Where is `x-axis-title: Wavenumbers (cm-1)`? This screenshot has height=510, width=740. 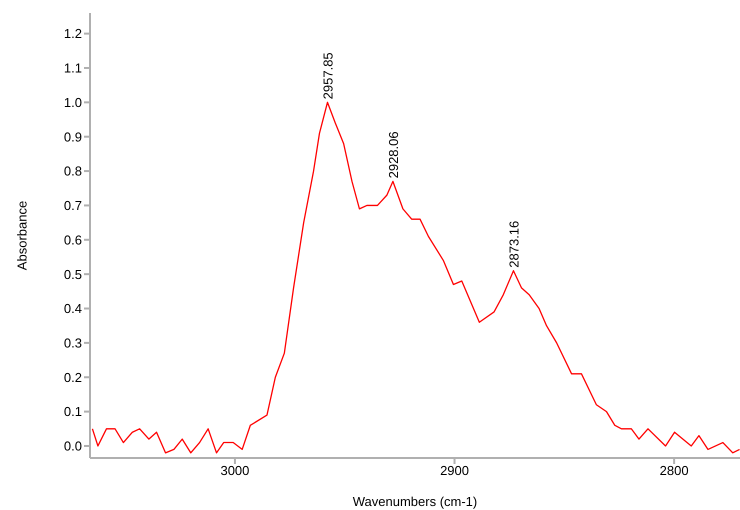
x-axis-title: Wavenumbers (cm-1) is located at coordinates (415, 501).